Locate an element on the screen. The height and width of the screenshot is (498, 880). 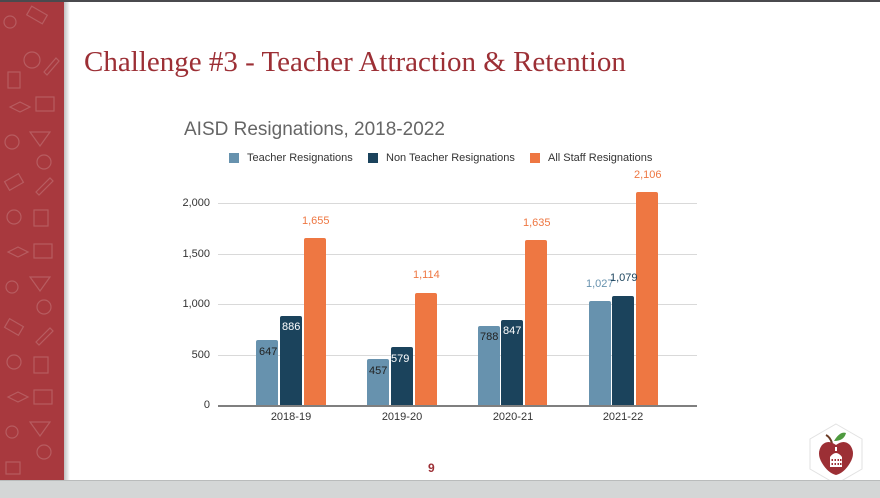
x-tick-2019-20: 2019-20 is located at coordinates (402, 417).